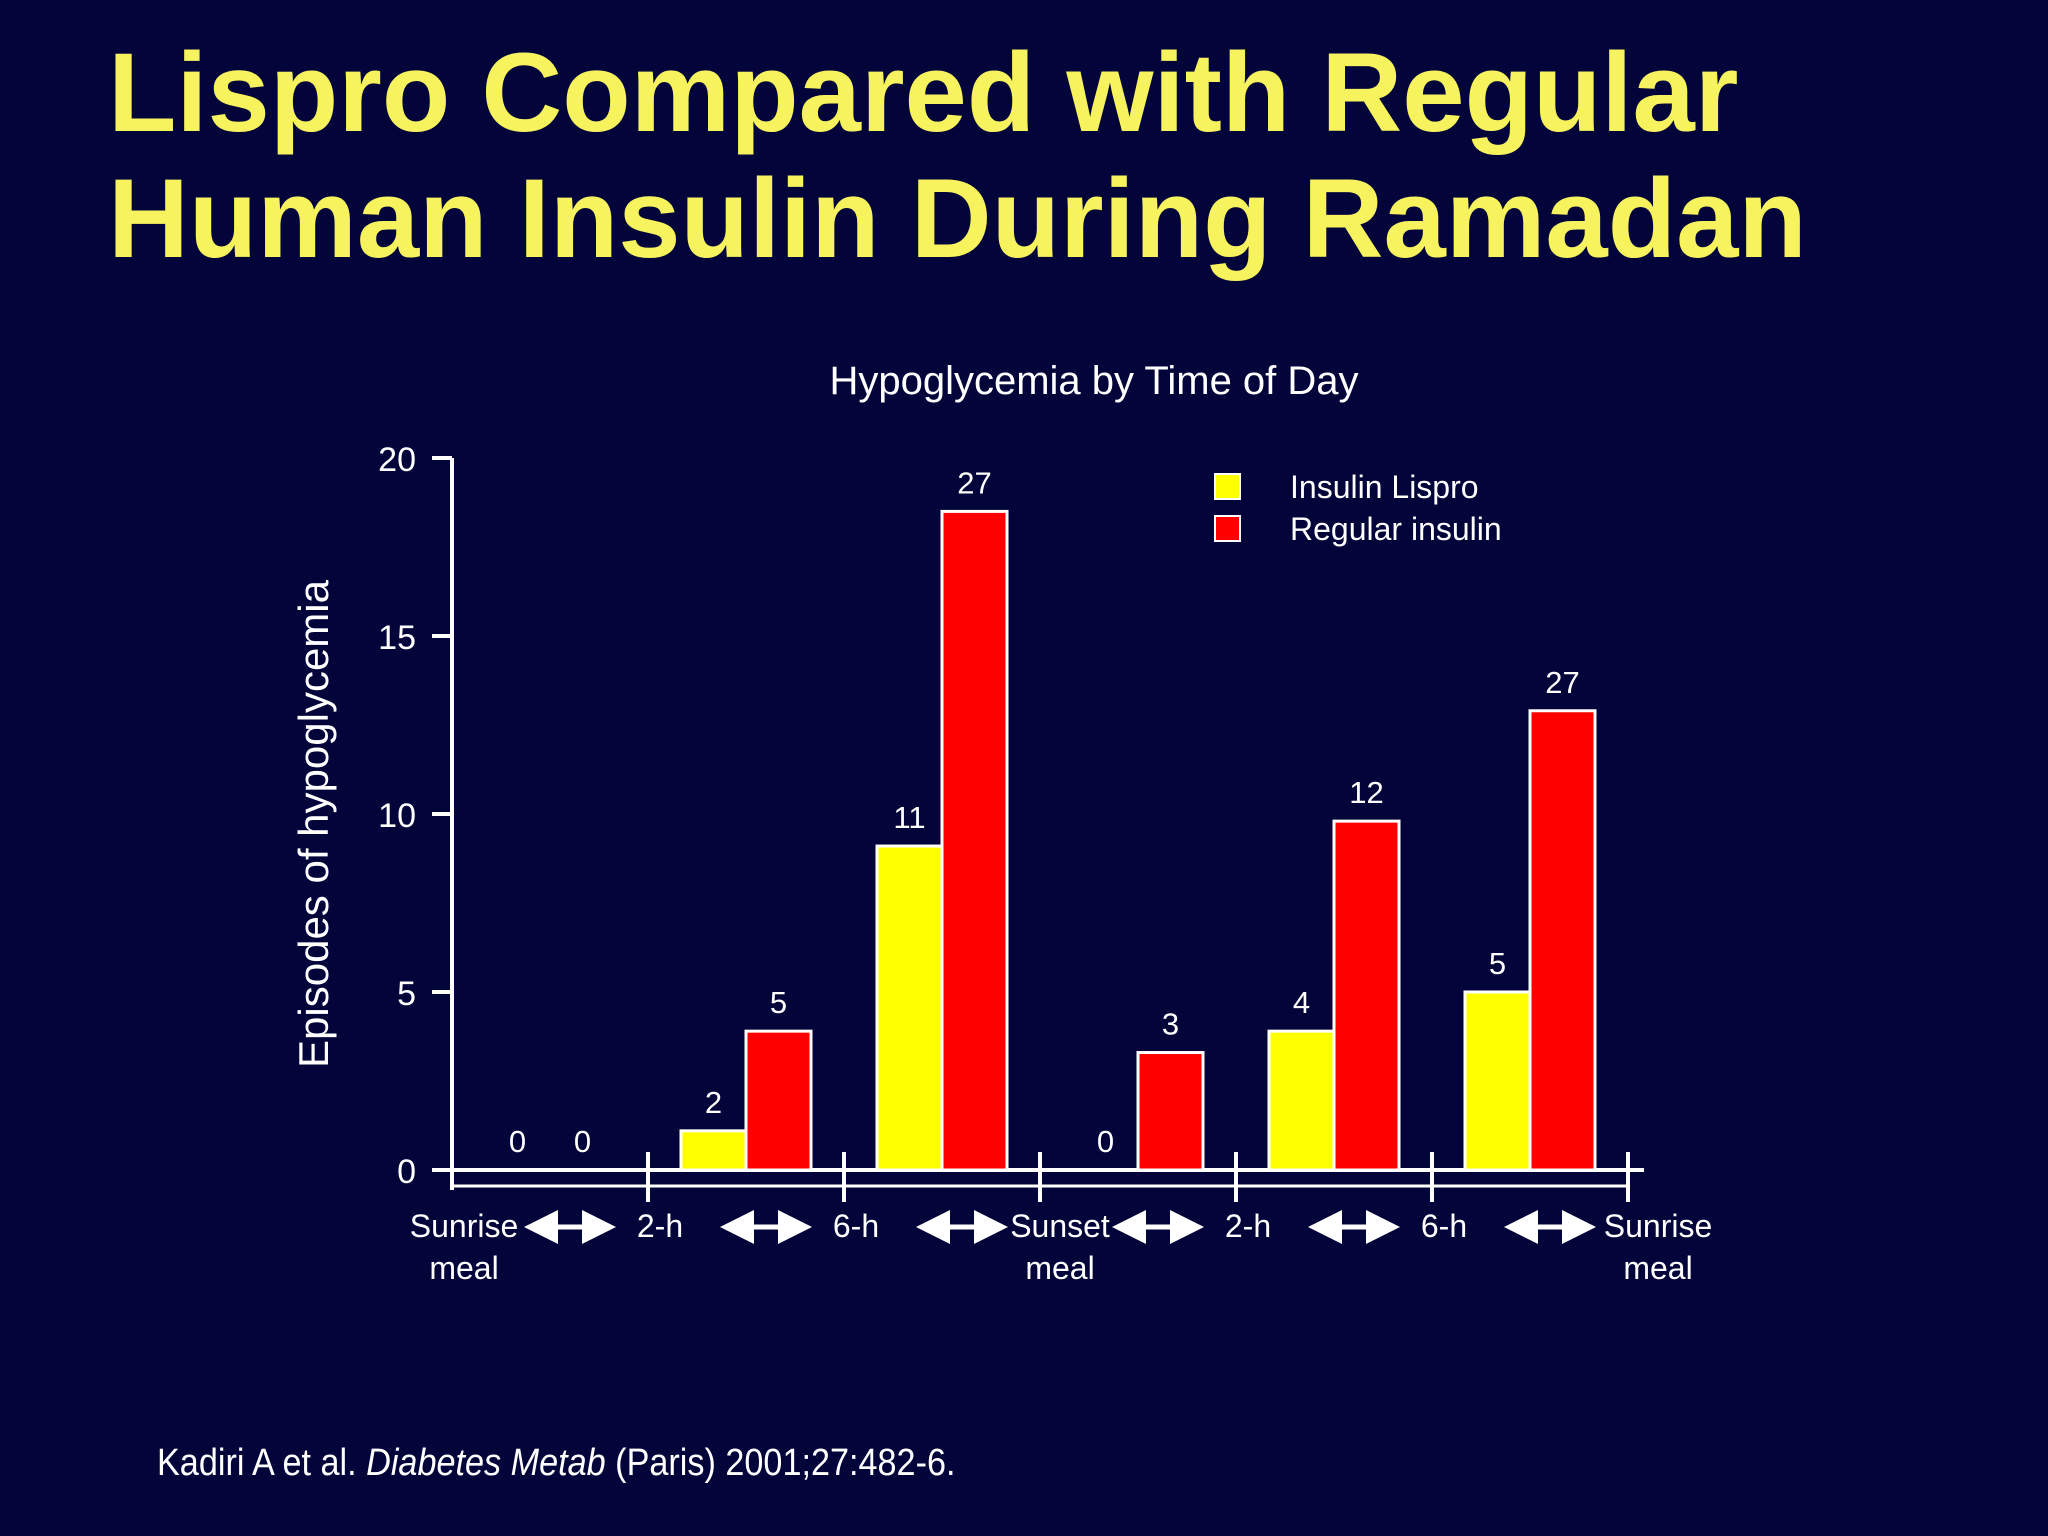 The width and height of the screenshot is (2048, 1536). Describe the element at coordinates (1396, 529) in the screenshot. I see `legend-label: Regular insulin` at that location.